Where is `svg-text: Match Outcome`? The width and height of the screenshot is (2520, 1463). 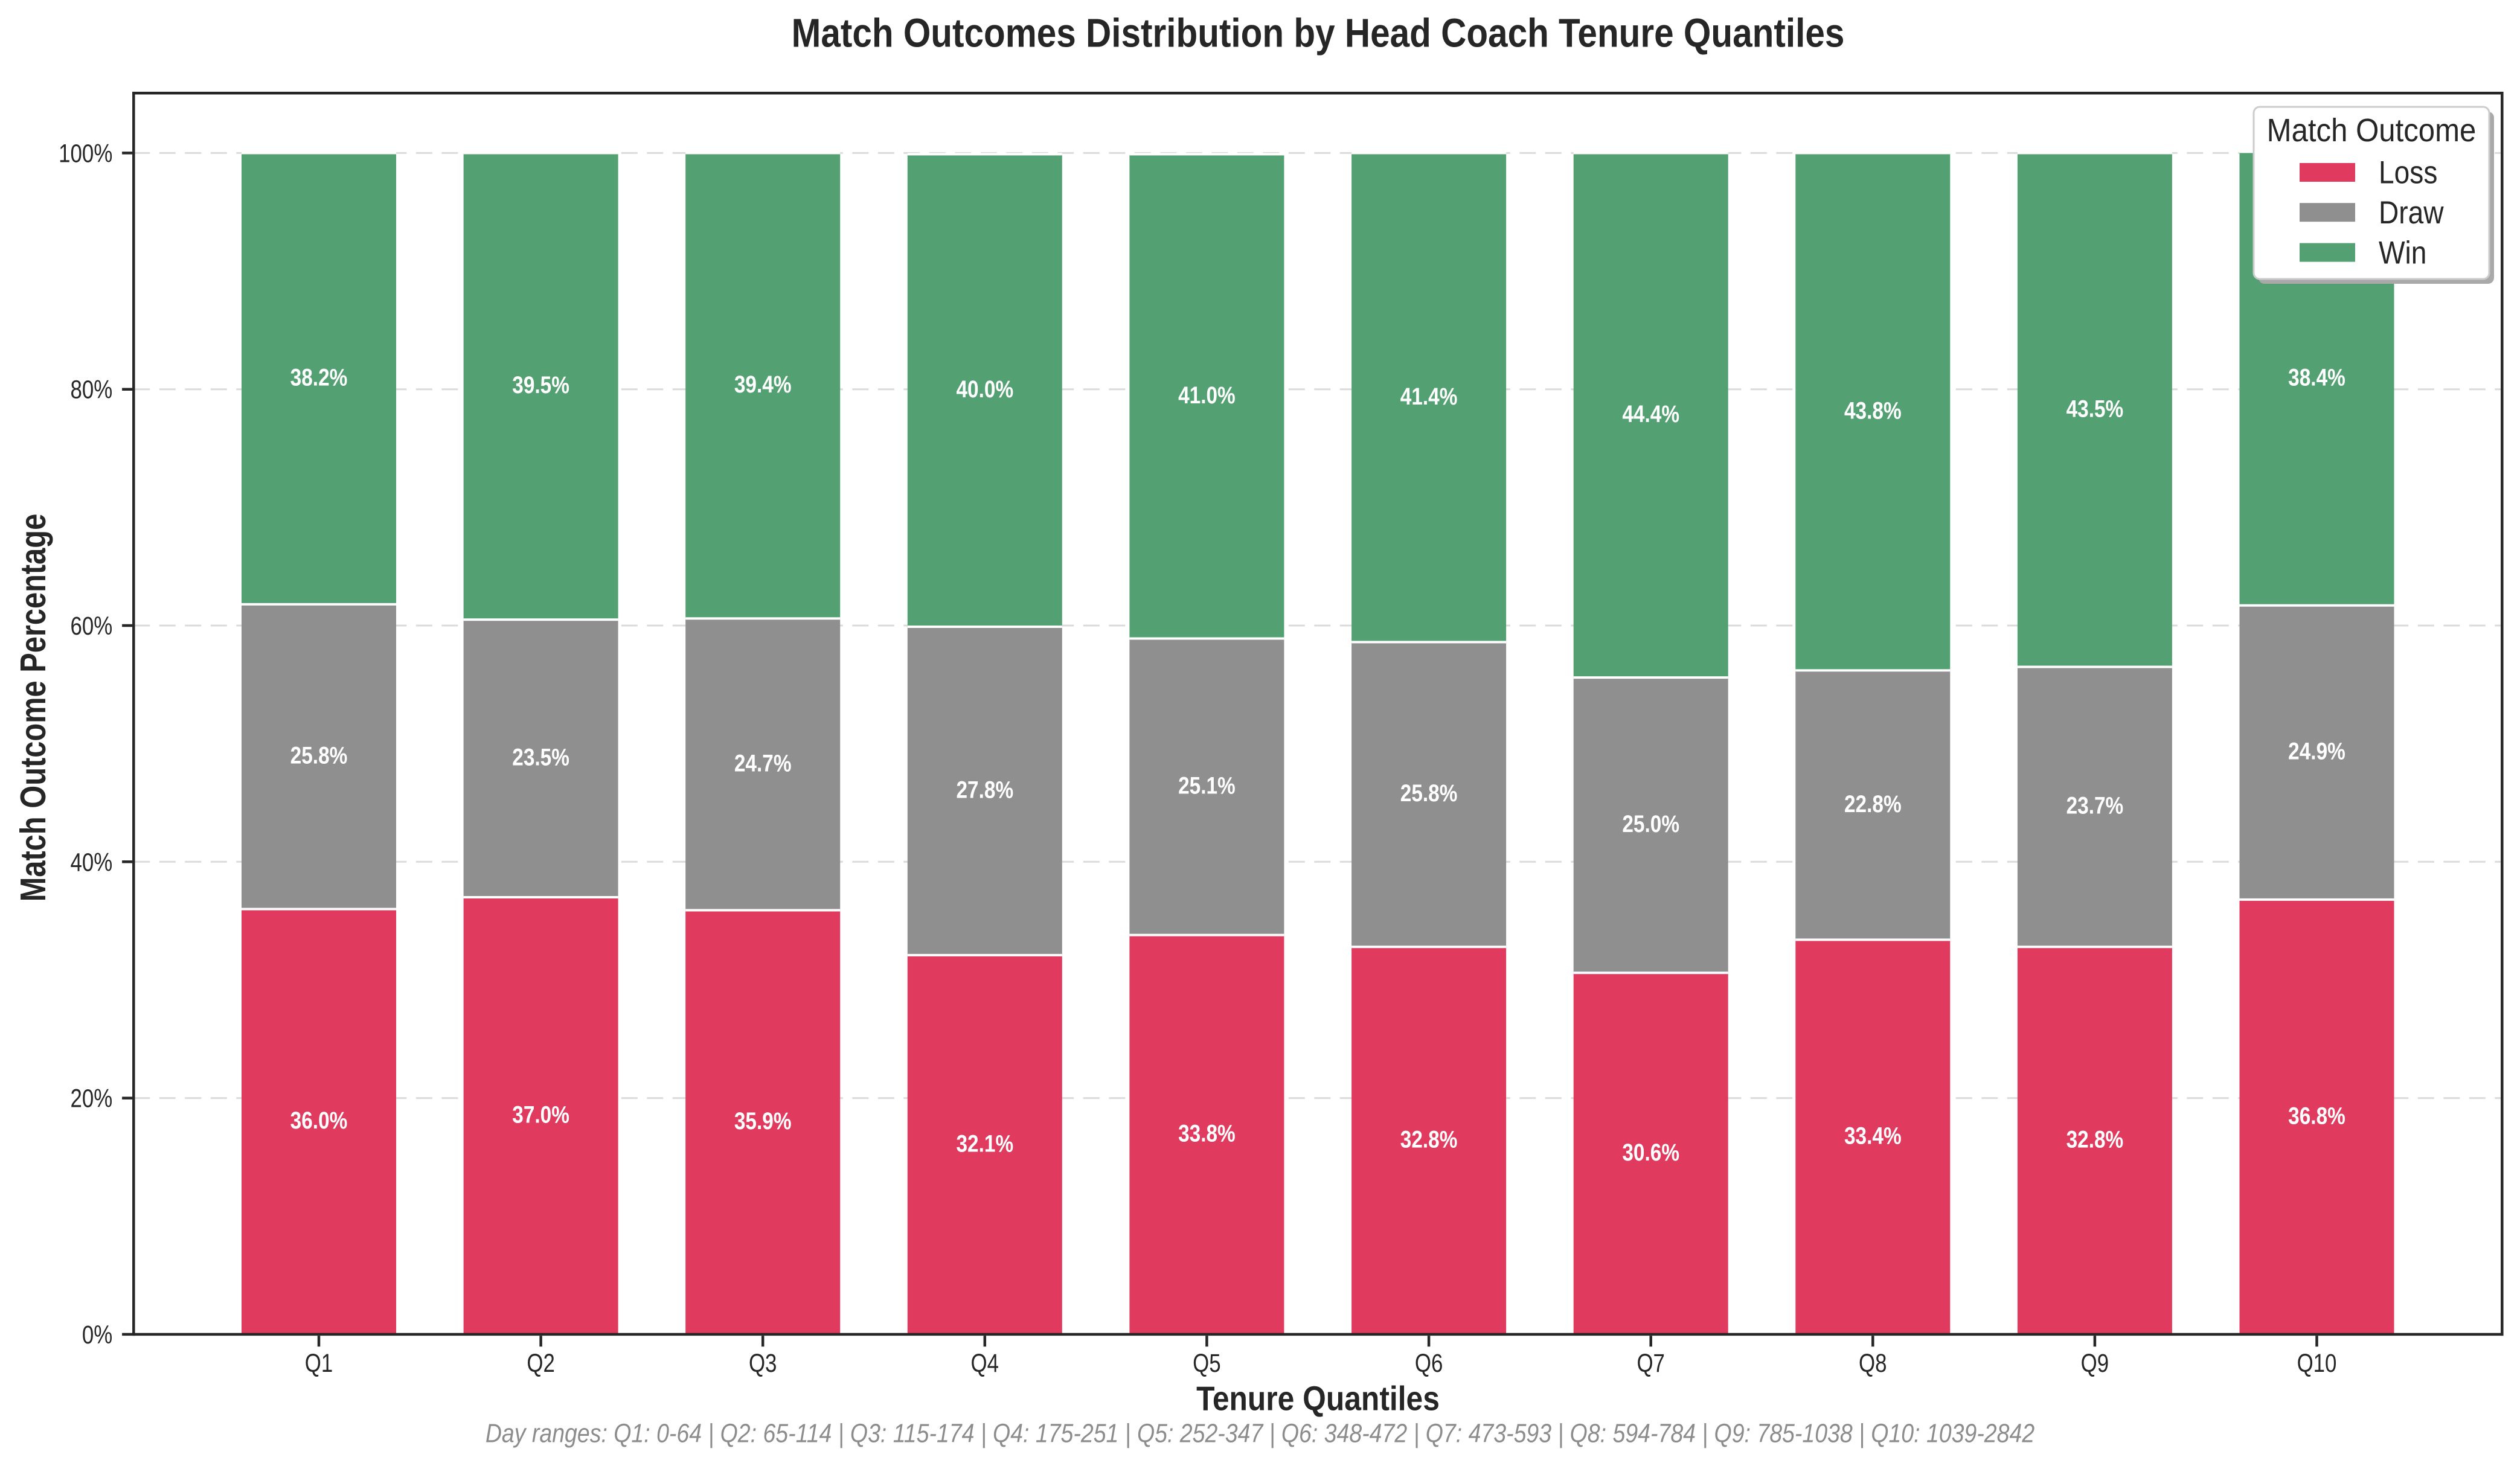
svg-text: Match Outcome is located at coordinates (2372, 130).